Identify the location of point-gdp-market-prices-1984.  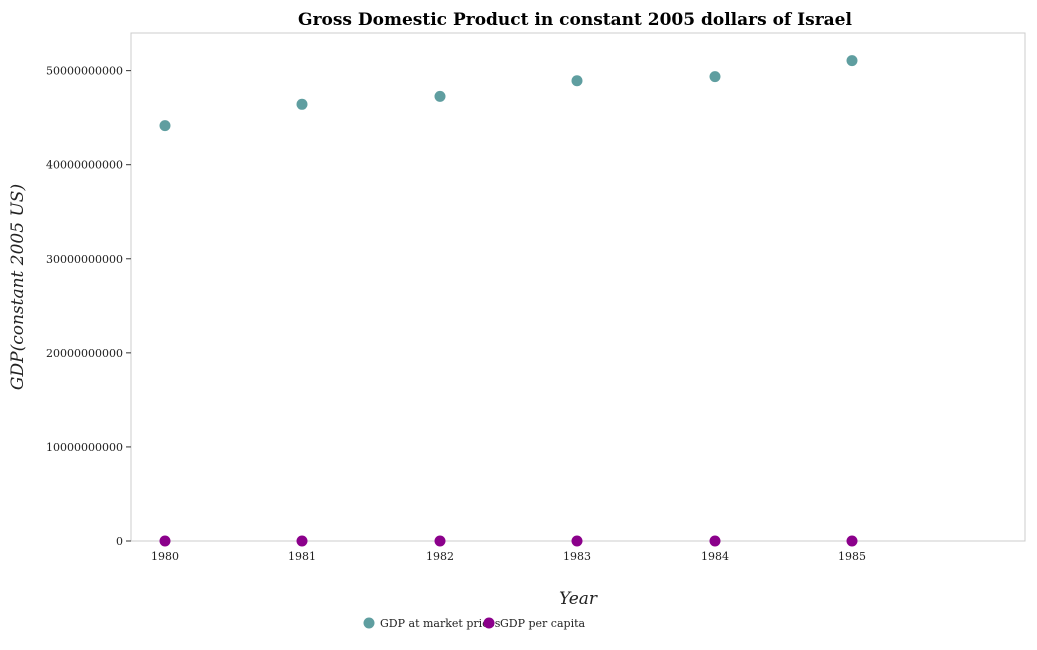
(715, 77).